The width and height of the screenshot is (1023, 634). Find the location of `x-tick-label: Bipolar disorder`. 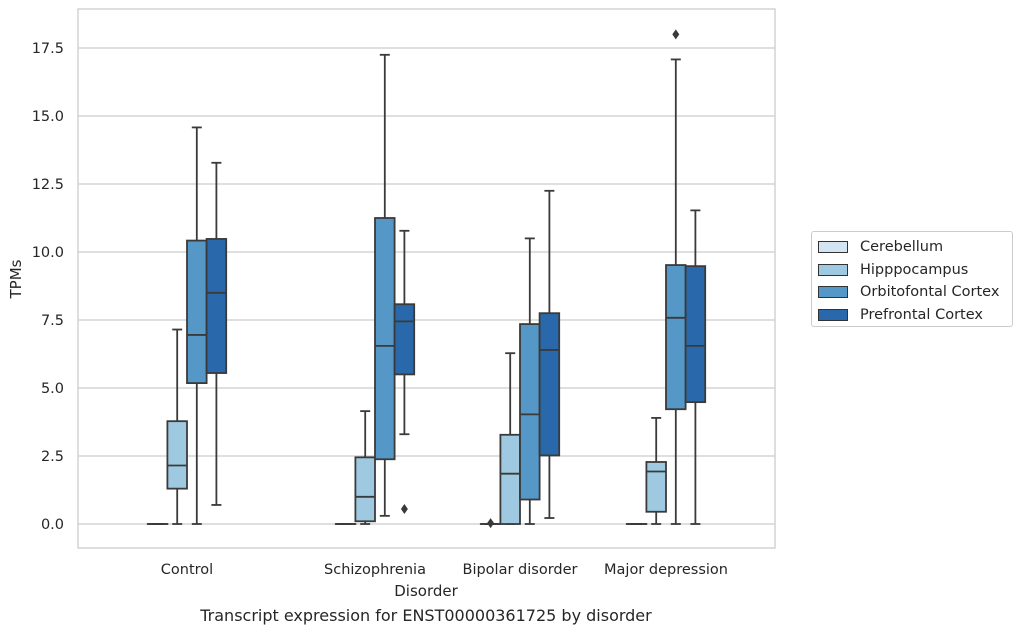

x-tick-label: Bipolar disorder is located at coordinates (520, 570).